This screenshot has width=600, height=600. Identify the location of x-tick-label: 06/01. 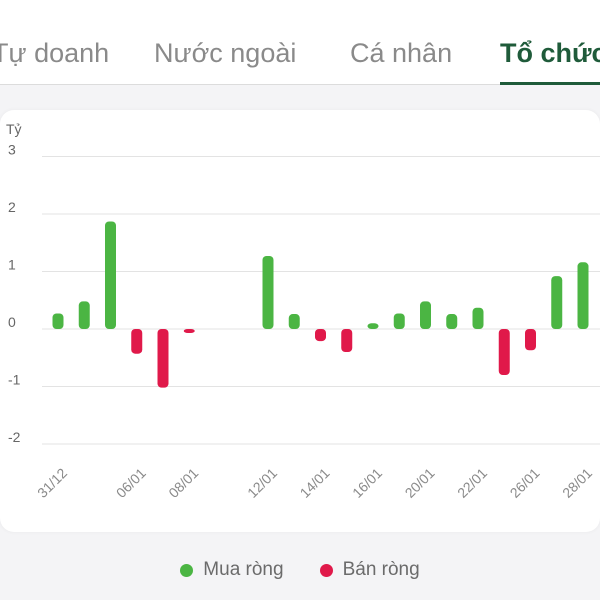
(131, 483).